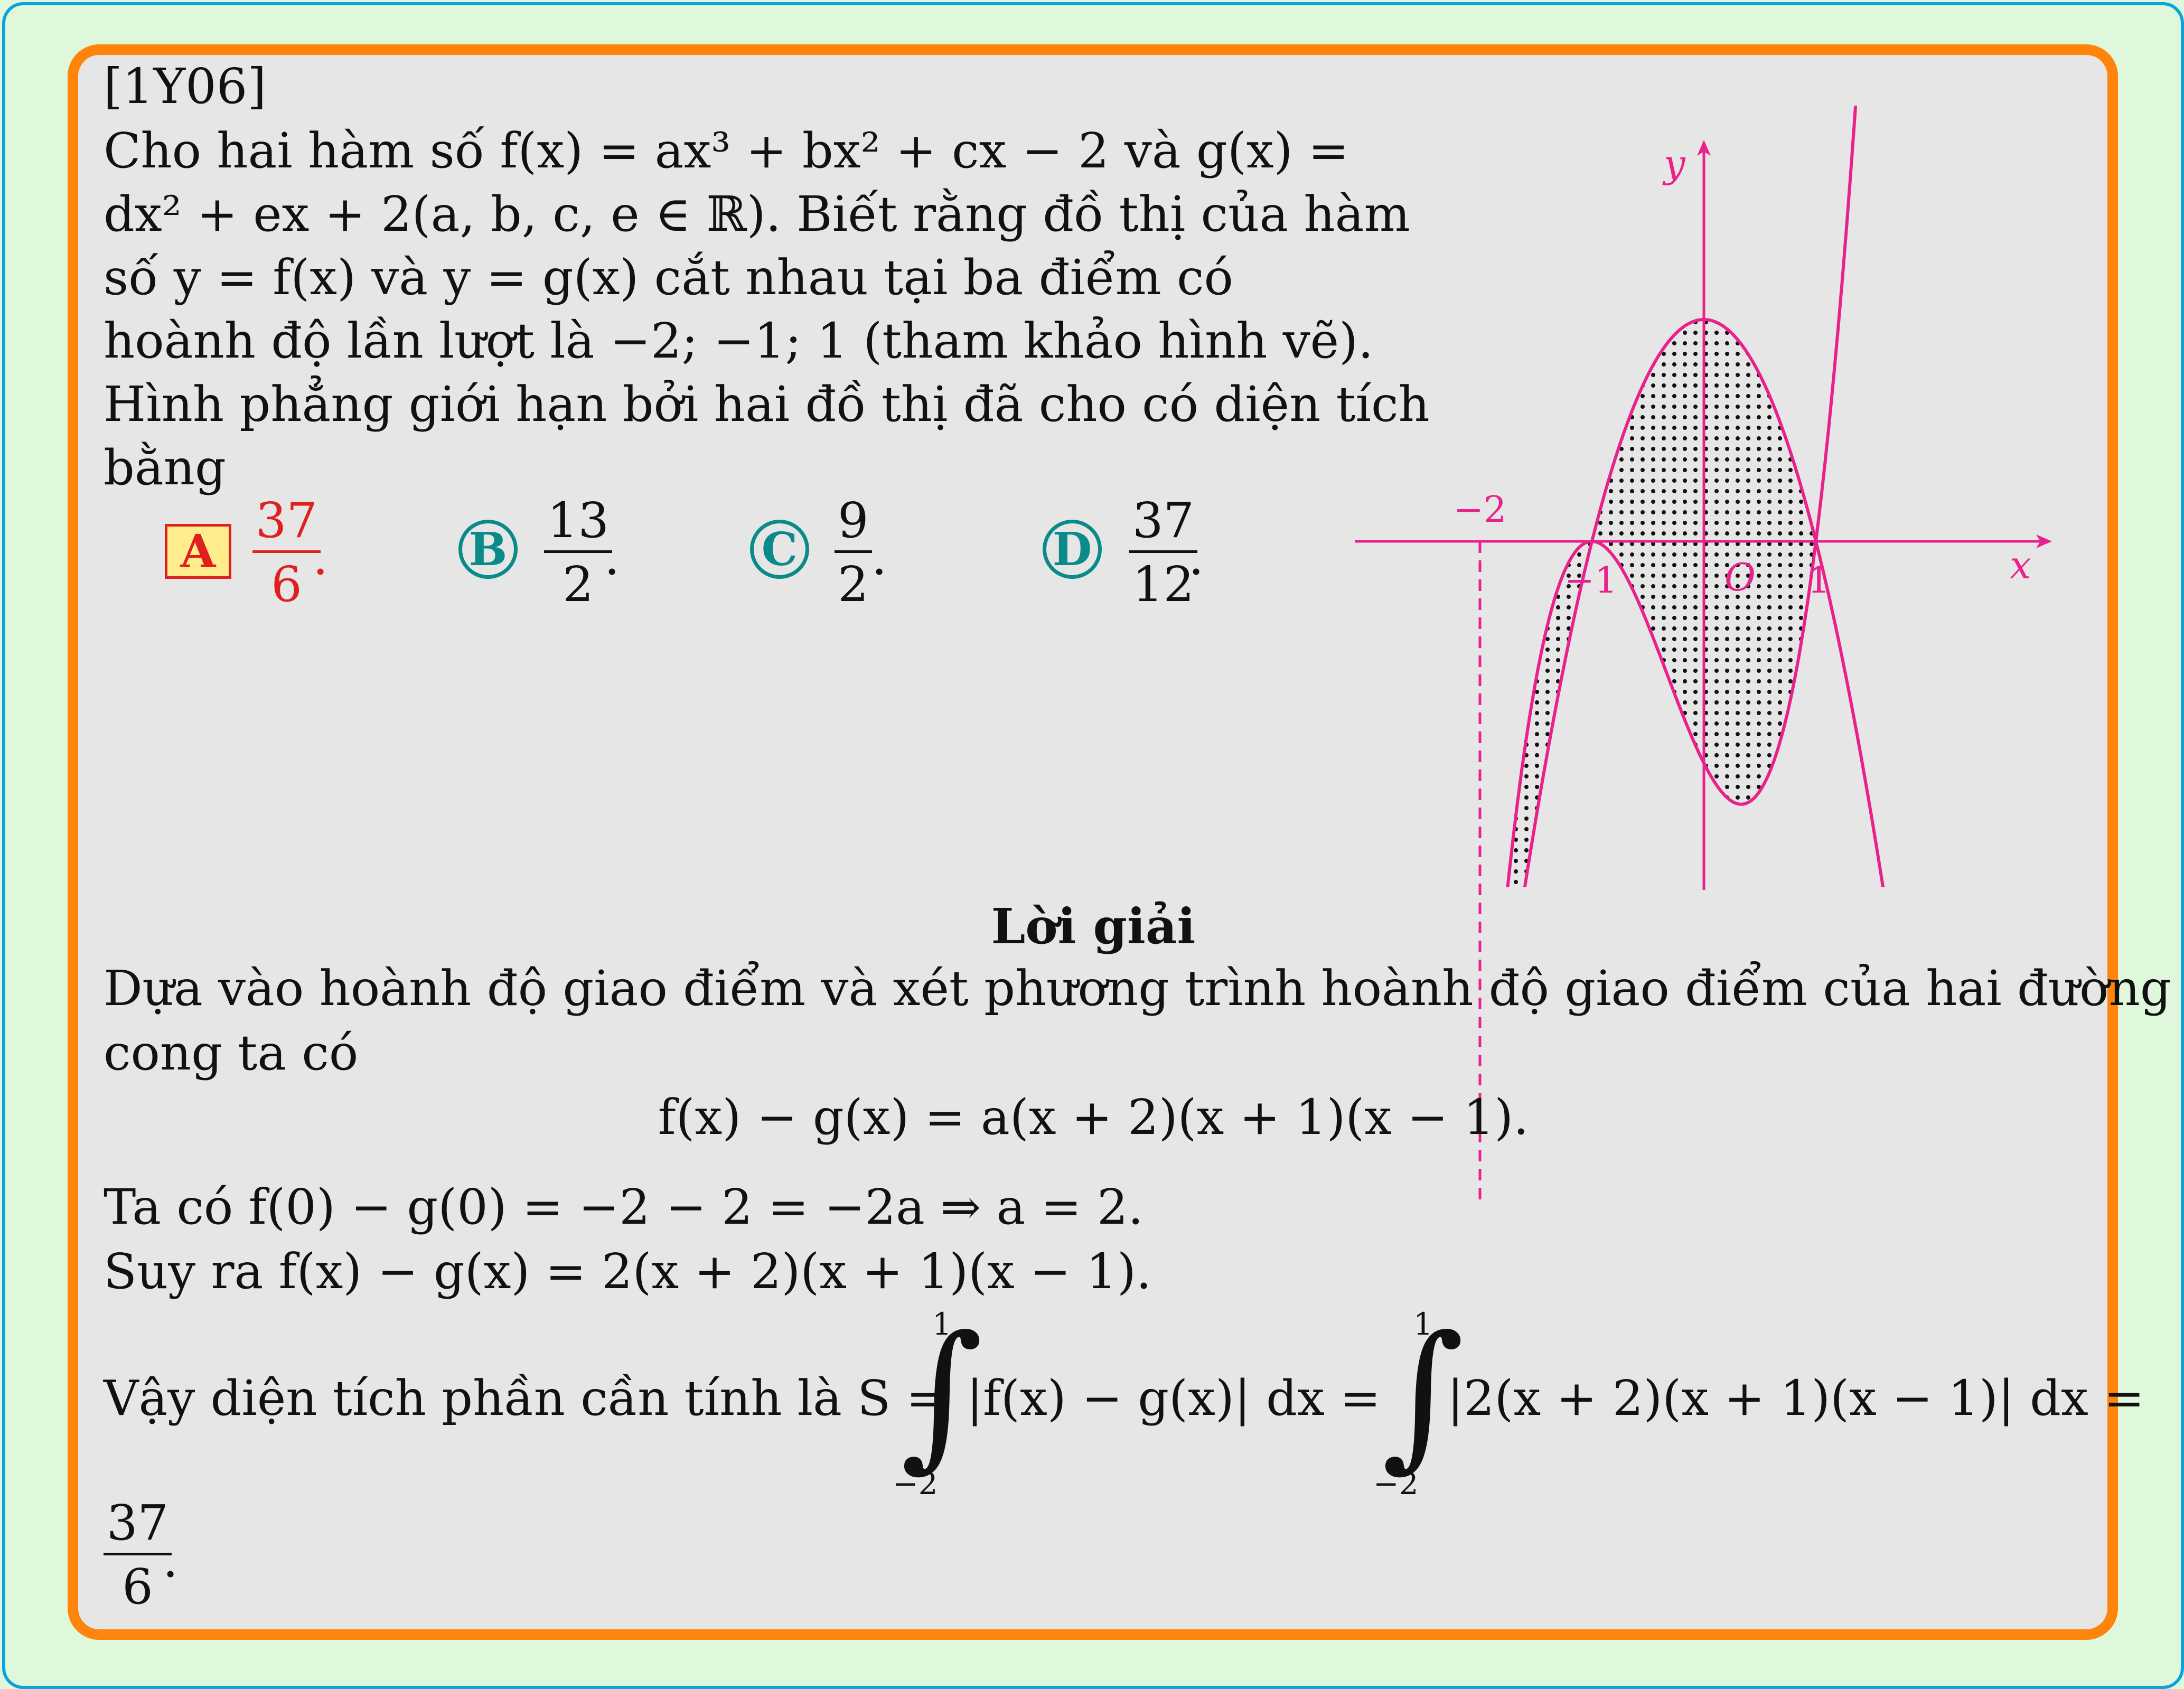 This screenshot has height=1689, width=2184. Describe the element at coordinates (1674, 164) in the screenshot. I see `y-axis-label: y` at that location.